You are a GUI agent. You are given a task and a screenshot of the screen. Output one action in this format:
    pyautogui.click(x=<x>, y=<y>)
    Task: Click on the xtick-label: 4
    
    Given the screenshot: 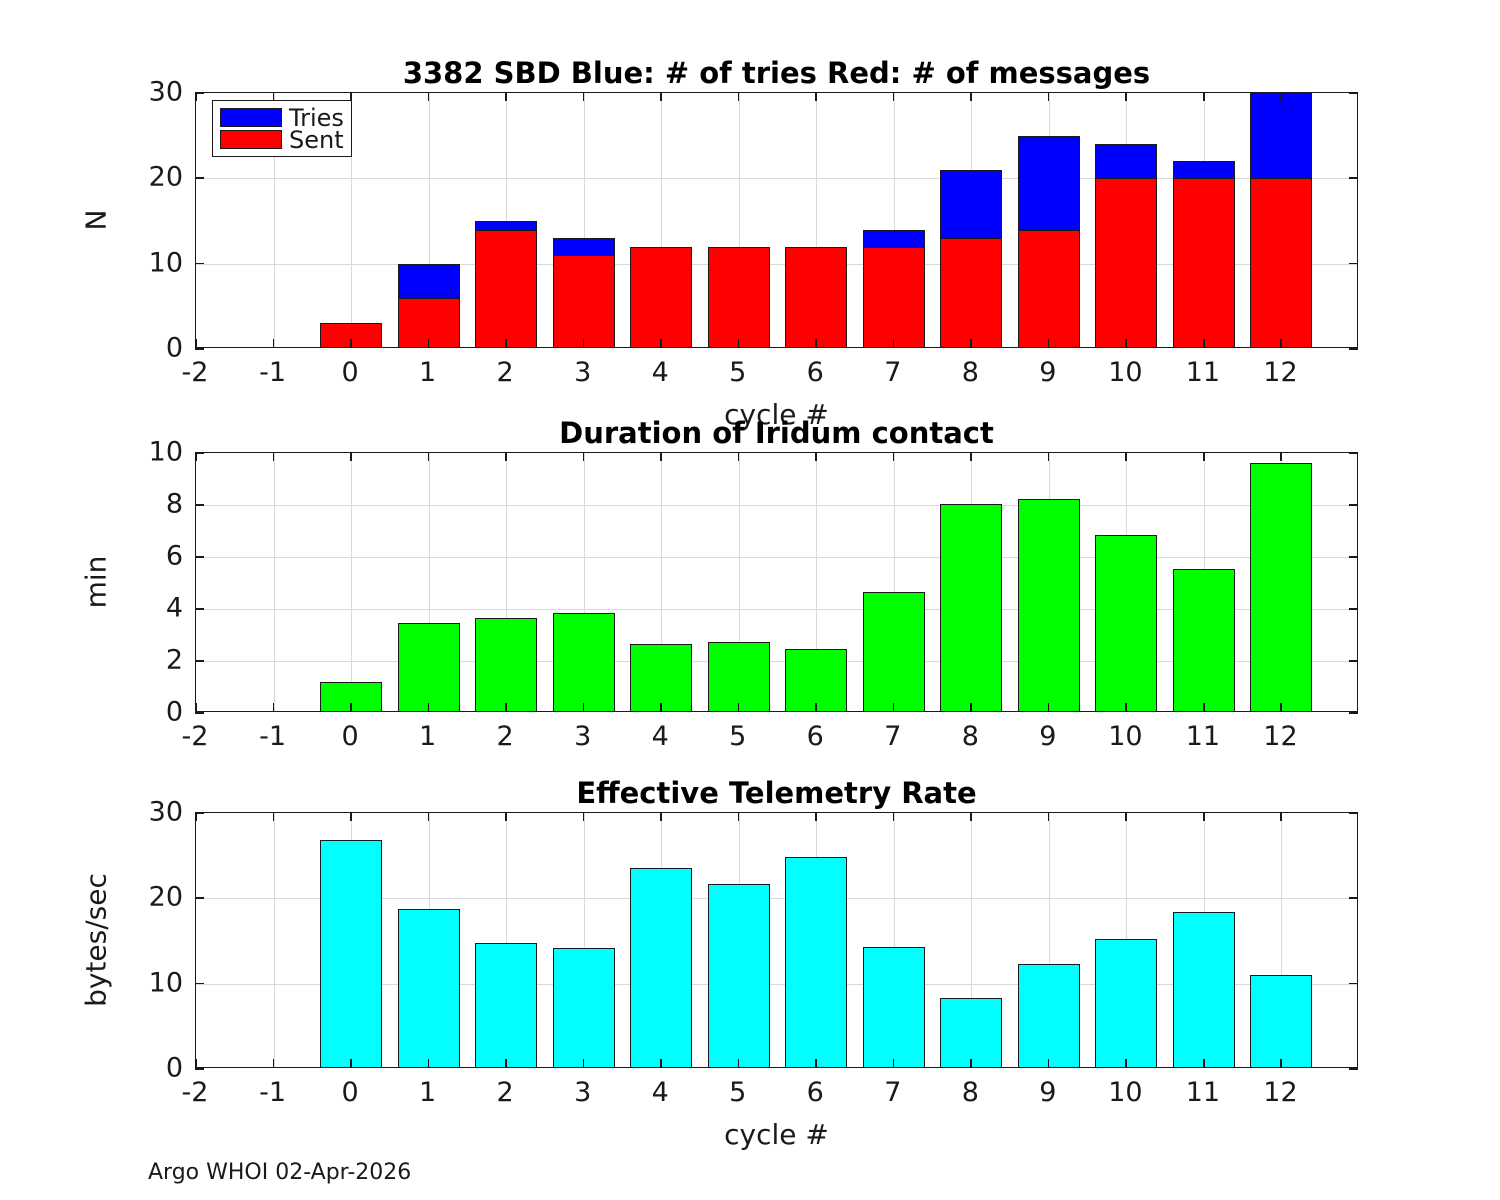 What is the action you would take?
    pyautogui.click(x=660, y=372)
    